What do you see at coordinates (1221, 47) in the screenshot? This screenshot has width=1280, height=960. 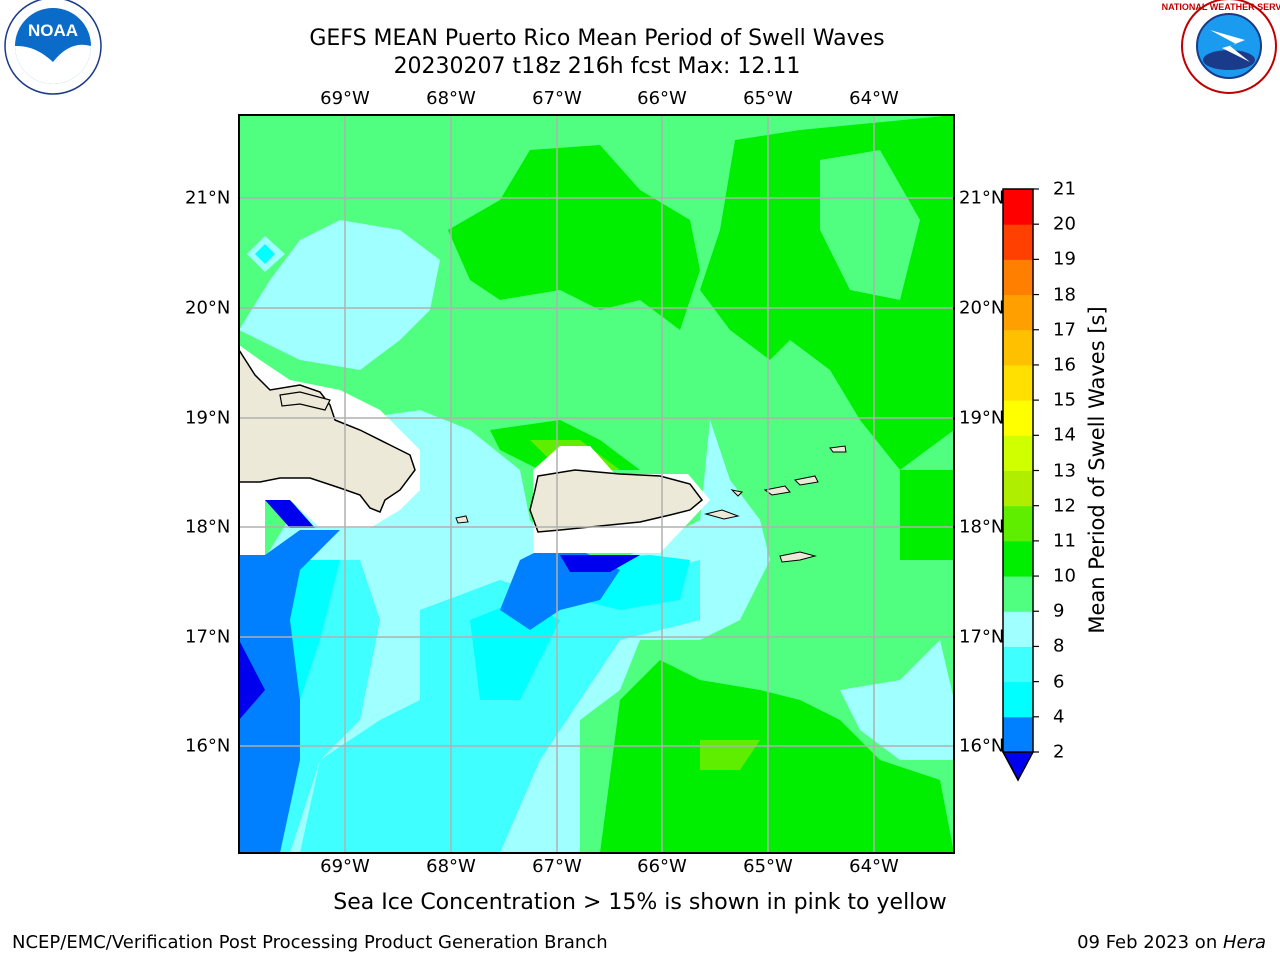 I see `nws-logo: NATIONAL WEATHER SERVICE` at bounding box center [1221, 47].